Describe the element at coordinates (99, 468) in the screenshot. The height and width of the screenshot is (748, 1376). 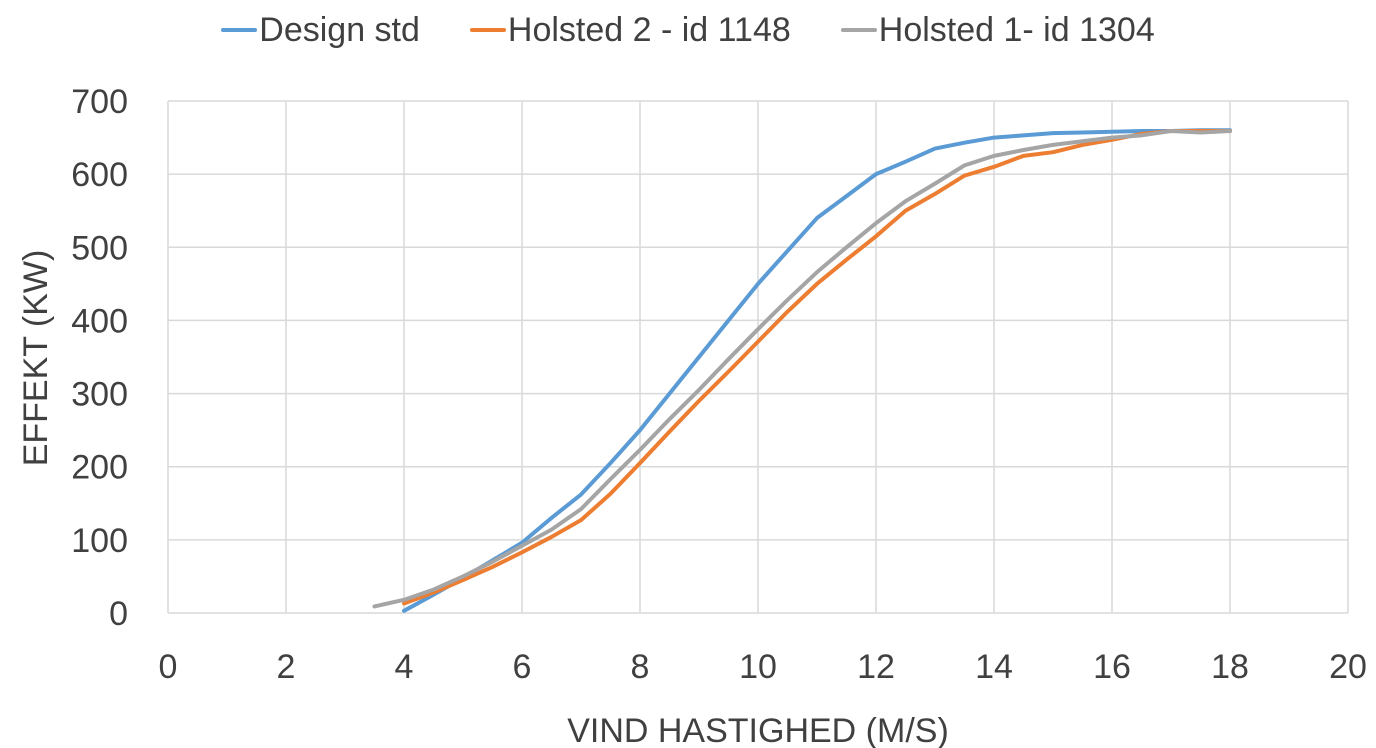
I see `y-tick-label-2: 200` at that location.